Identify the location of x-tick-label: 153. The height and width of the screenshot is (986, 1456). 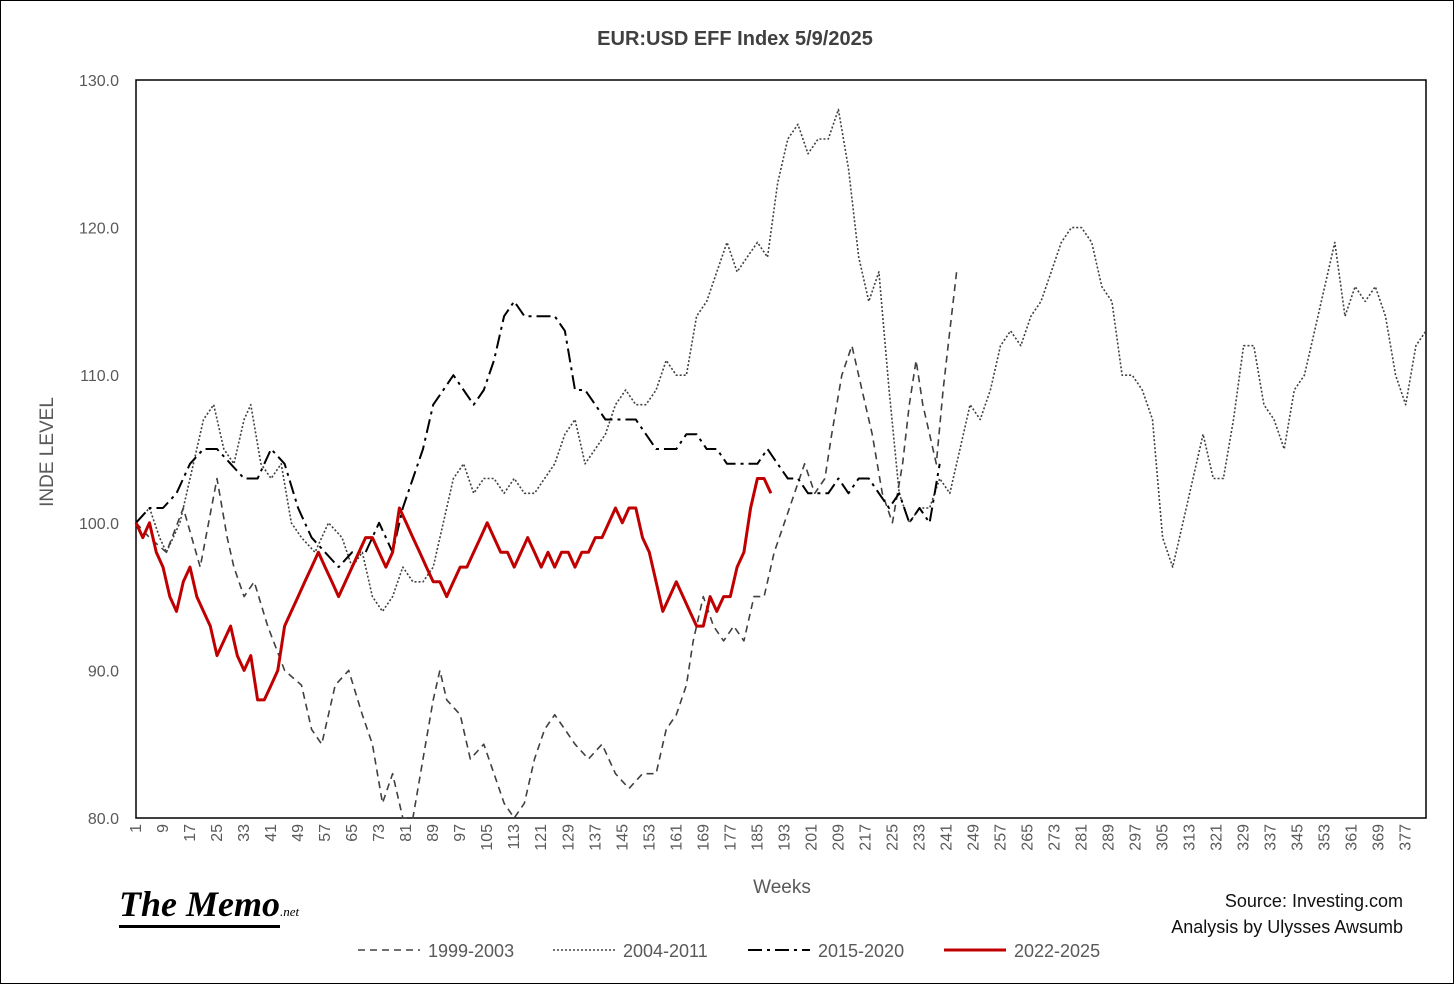
(649, 837).